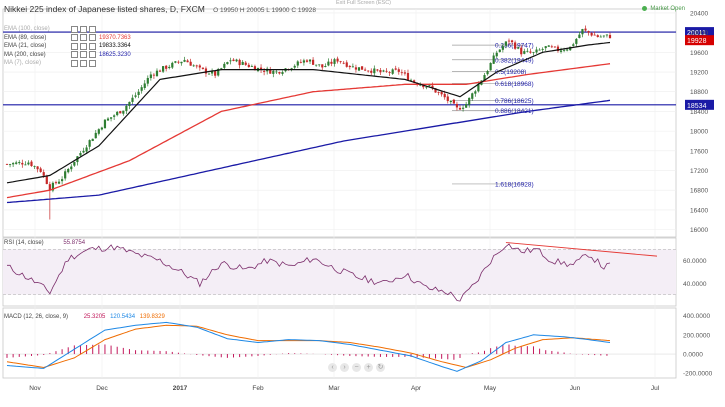  I want to click on macd-tick-label: 0.0000, so click(693, 355).